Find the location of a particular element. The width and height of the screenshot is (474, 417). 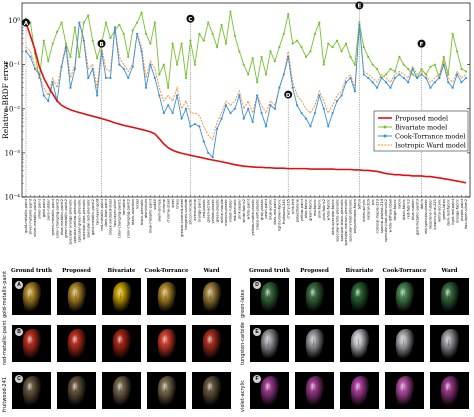

x-tick-label: green-acrylic is located at coordinates (208, 210).